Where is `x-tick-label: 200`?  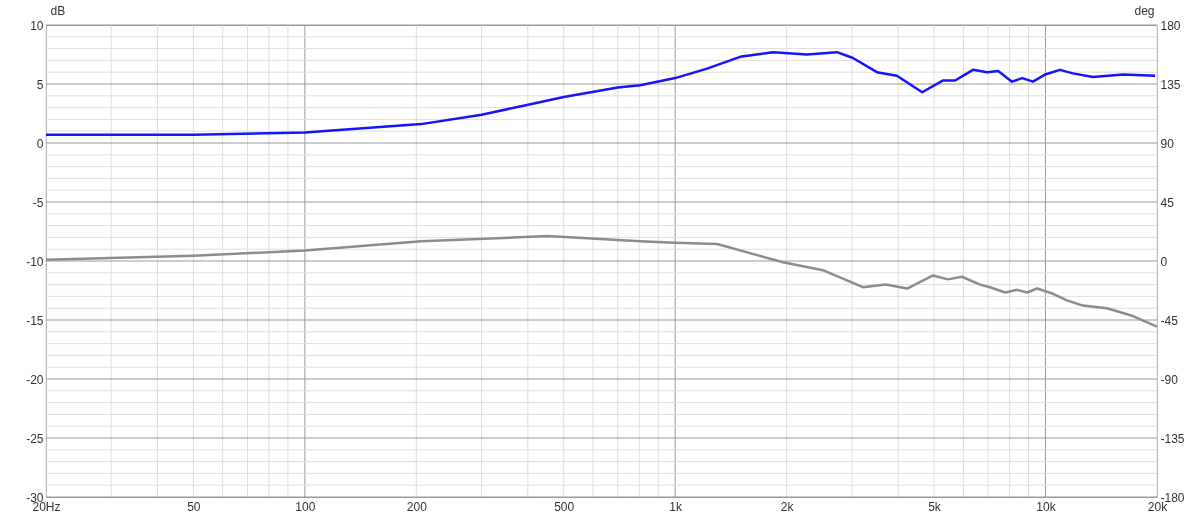
x-tick-label: 200 is located at coordinates (417, 506).